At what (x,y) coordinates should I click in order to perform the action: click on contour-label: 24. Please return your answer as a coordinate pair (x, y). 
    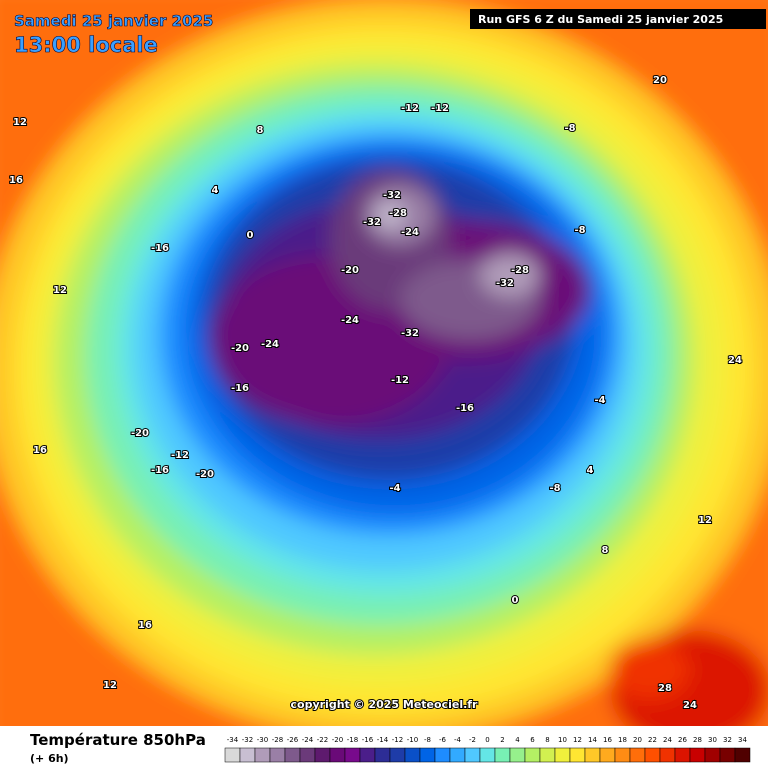
    Looking at the image, I should click on (690, 705).